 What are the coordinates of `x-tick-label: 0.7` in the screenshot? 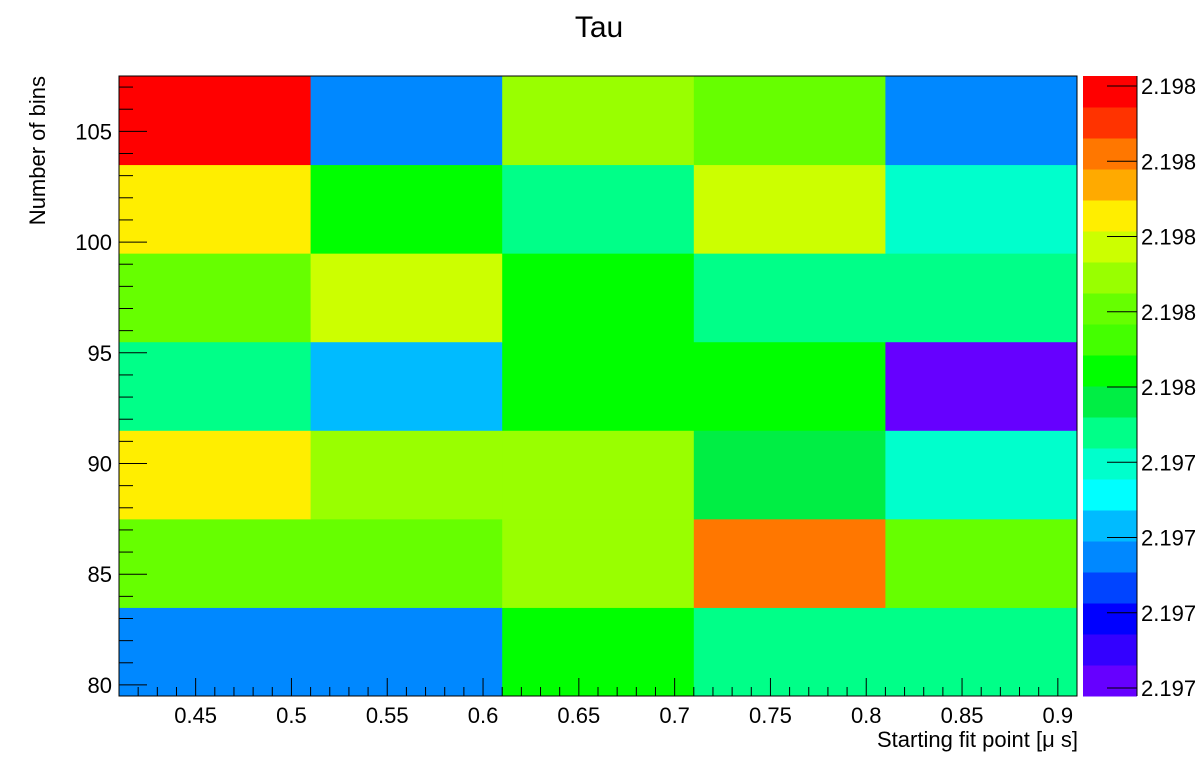 It's located at (674, 715).